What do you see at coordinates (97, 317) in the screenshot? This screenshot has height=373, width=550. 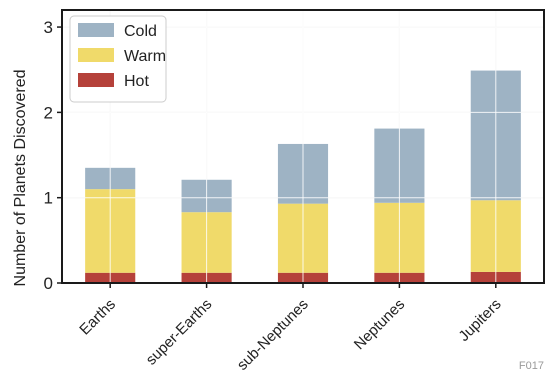 I see `x-tick-label: Earths` at bounding box center [97, 317].